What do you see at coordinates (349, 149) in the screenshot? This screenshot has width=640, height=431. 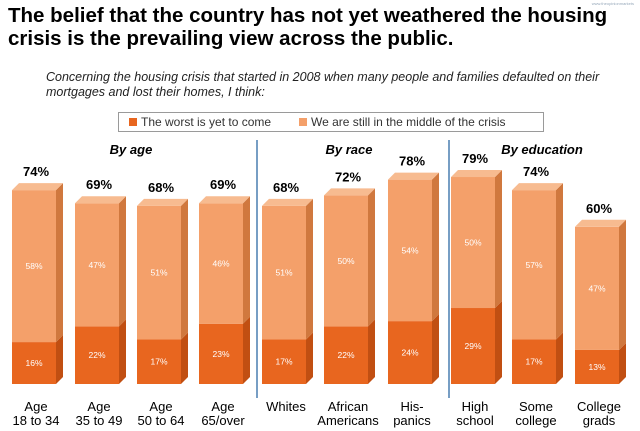 I see `group-label: By race` at bounding box center [349, 149].